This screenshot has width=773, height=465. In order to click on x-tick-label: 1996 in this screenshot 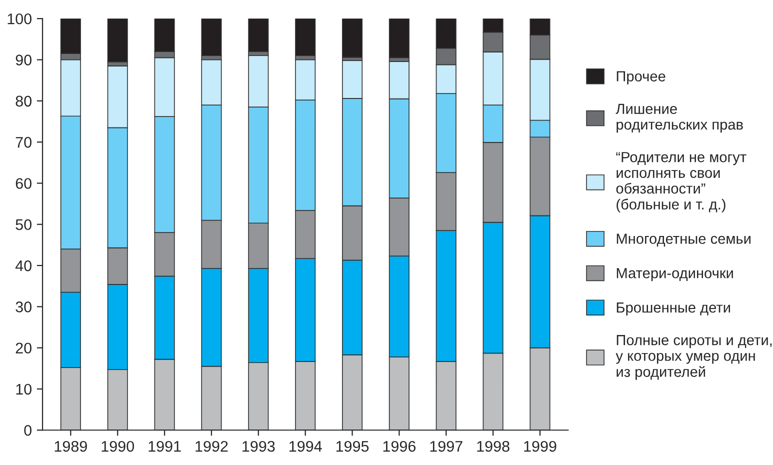, I will do `click(399, 446)`.